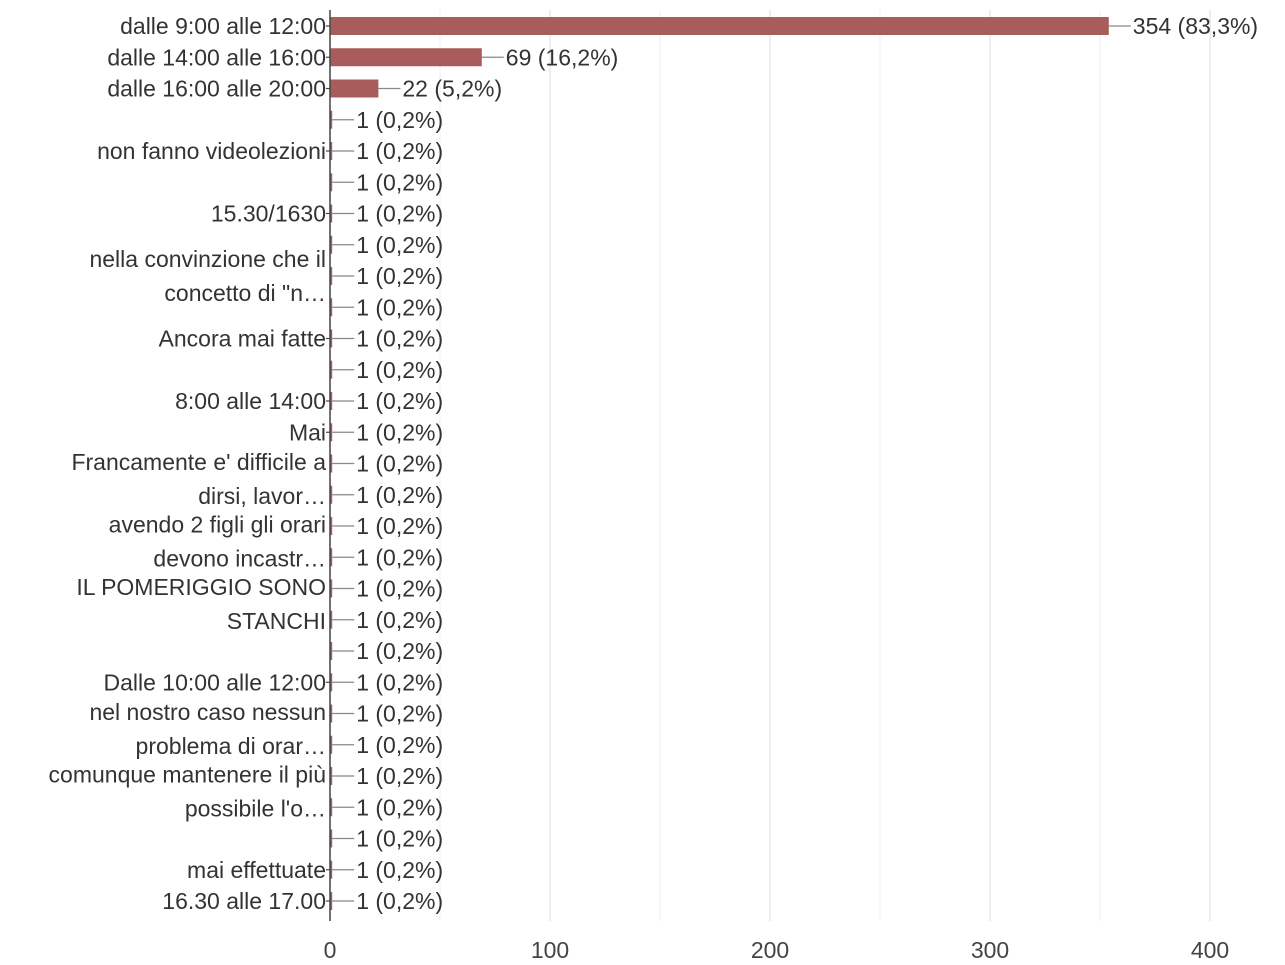 Image resolution: width=1285 pixels, height=965 pixels. I want to click on category-label: dalle 16:00 alle 20:00, so click(216, 89).